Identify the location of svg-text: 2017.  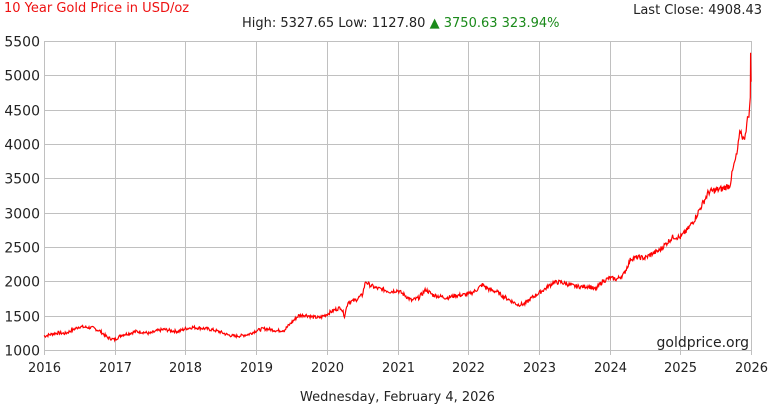
(115, 368).